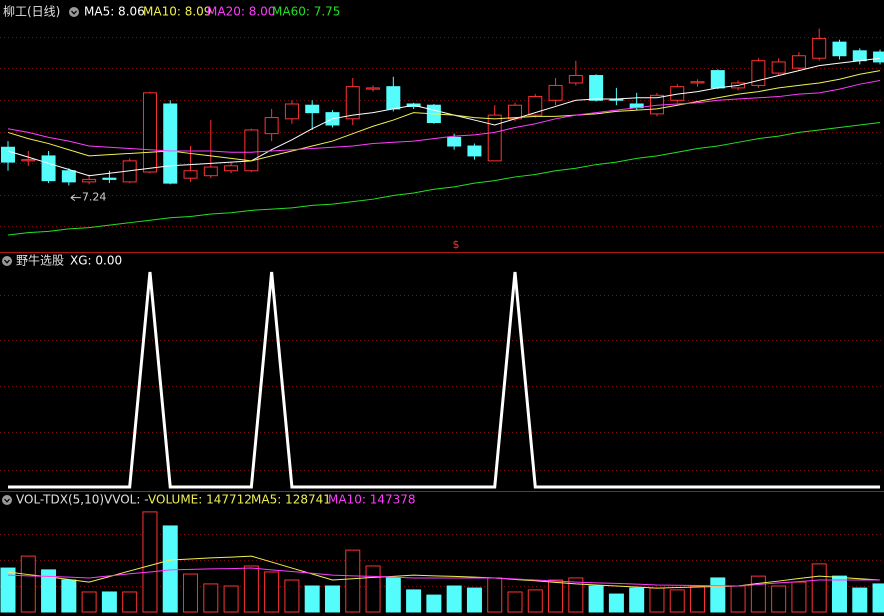 The image size is (884, 616). What do you see at coordinates (60, 500) in the screenshot?
I see `chart-title: VOL-TDX(5,10)` at bounding box center [60, 500].